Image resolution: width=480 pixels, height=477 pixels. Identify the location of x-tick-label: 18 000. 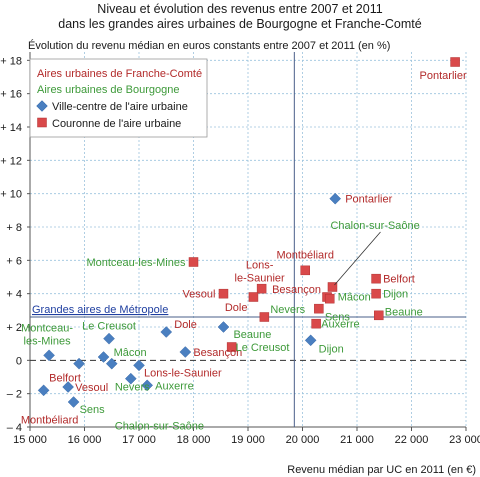
(194, 440).